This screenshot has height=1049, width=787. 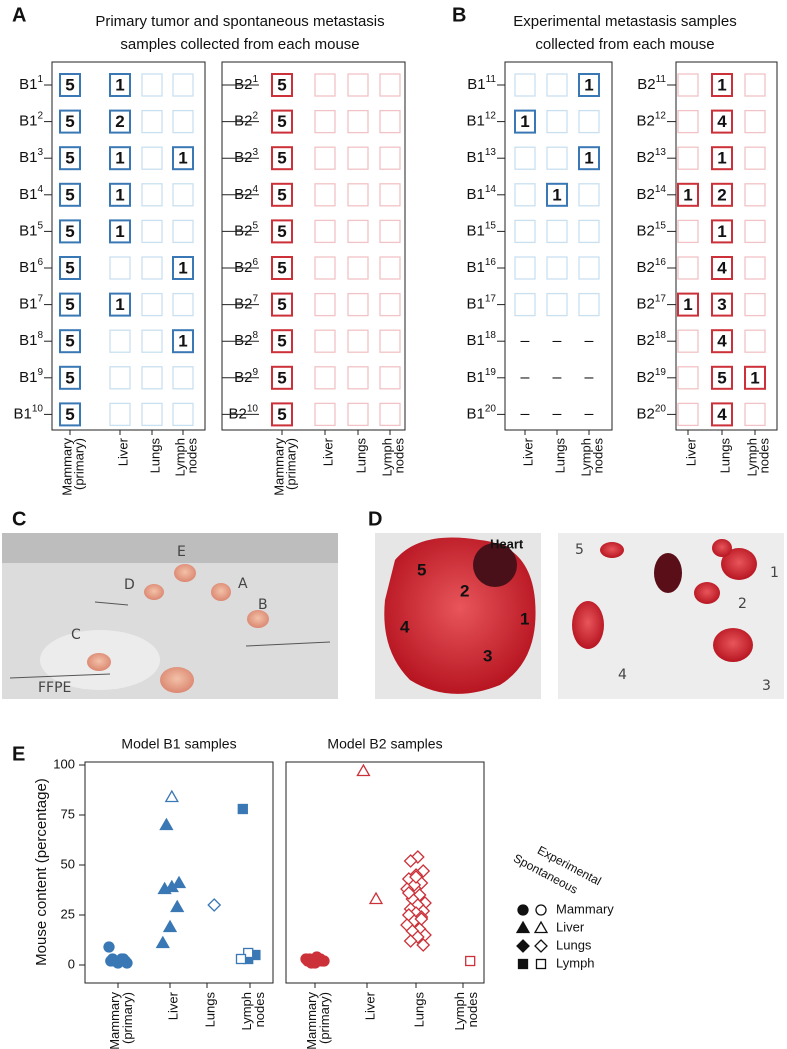 I want to click on row-label-sup: 20, so click(x=491, y=408).